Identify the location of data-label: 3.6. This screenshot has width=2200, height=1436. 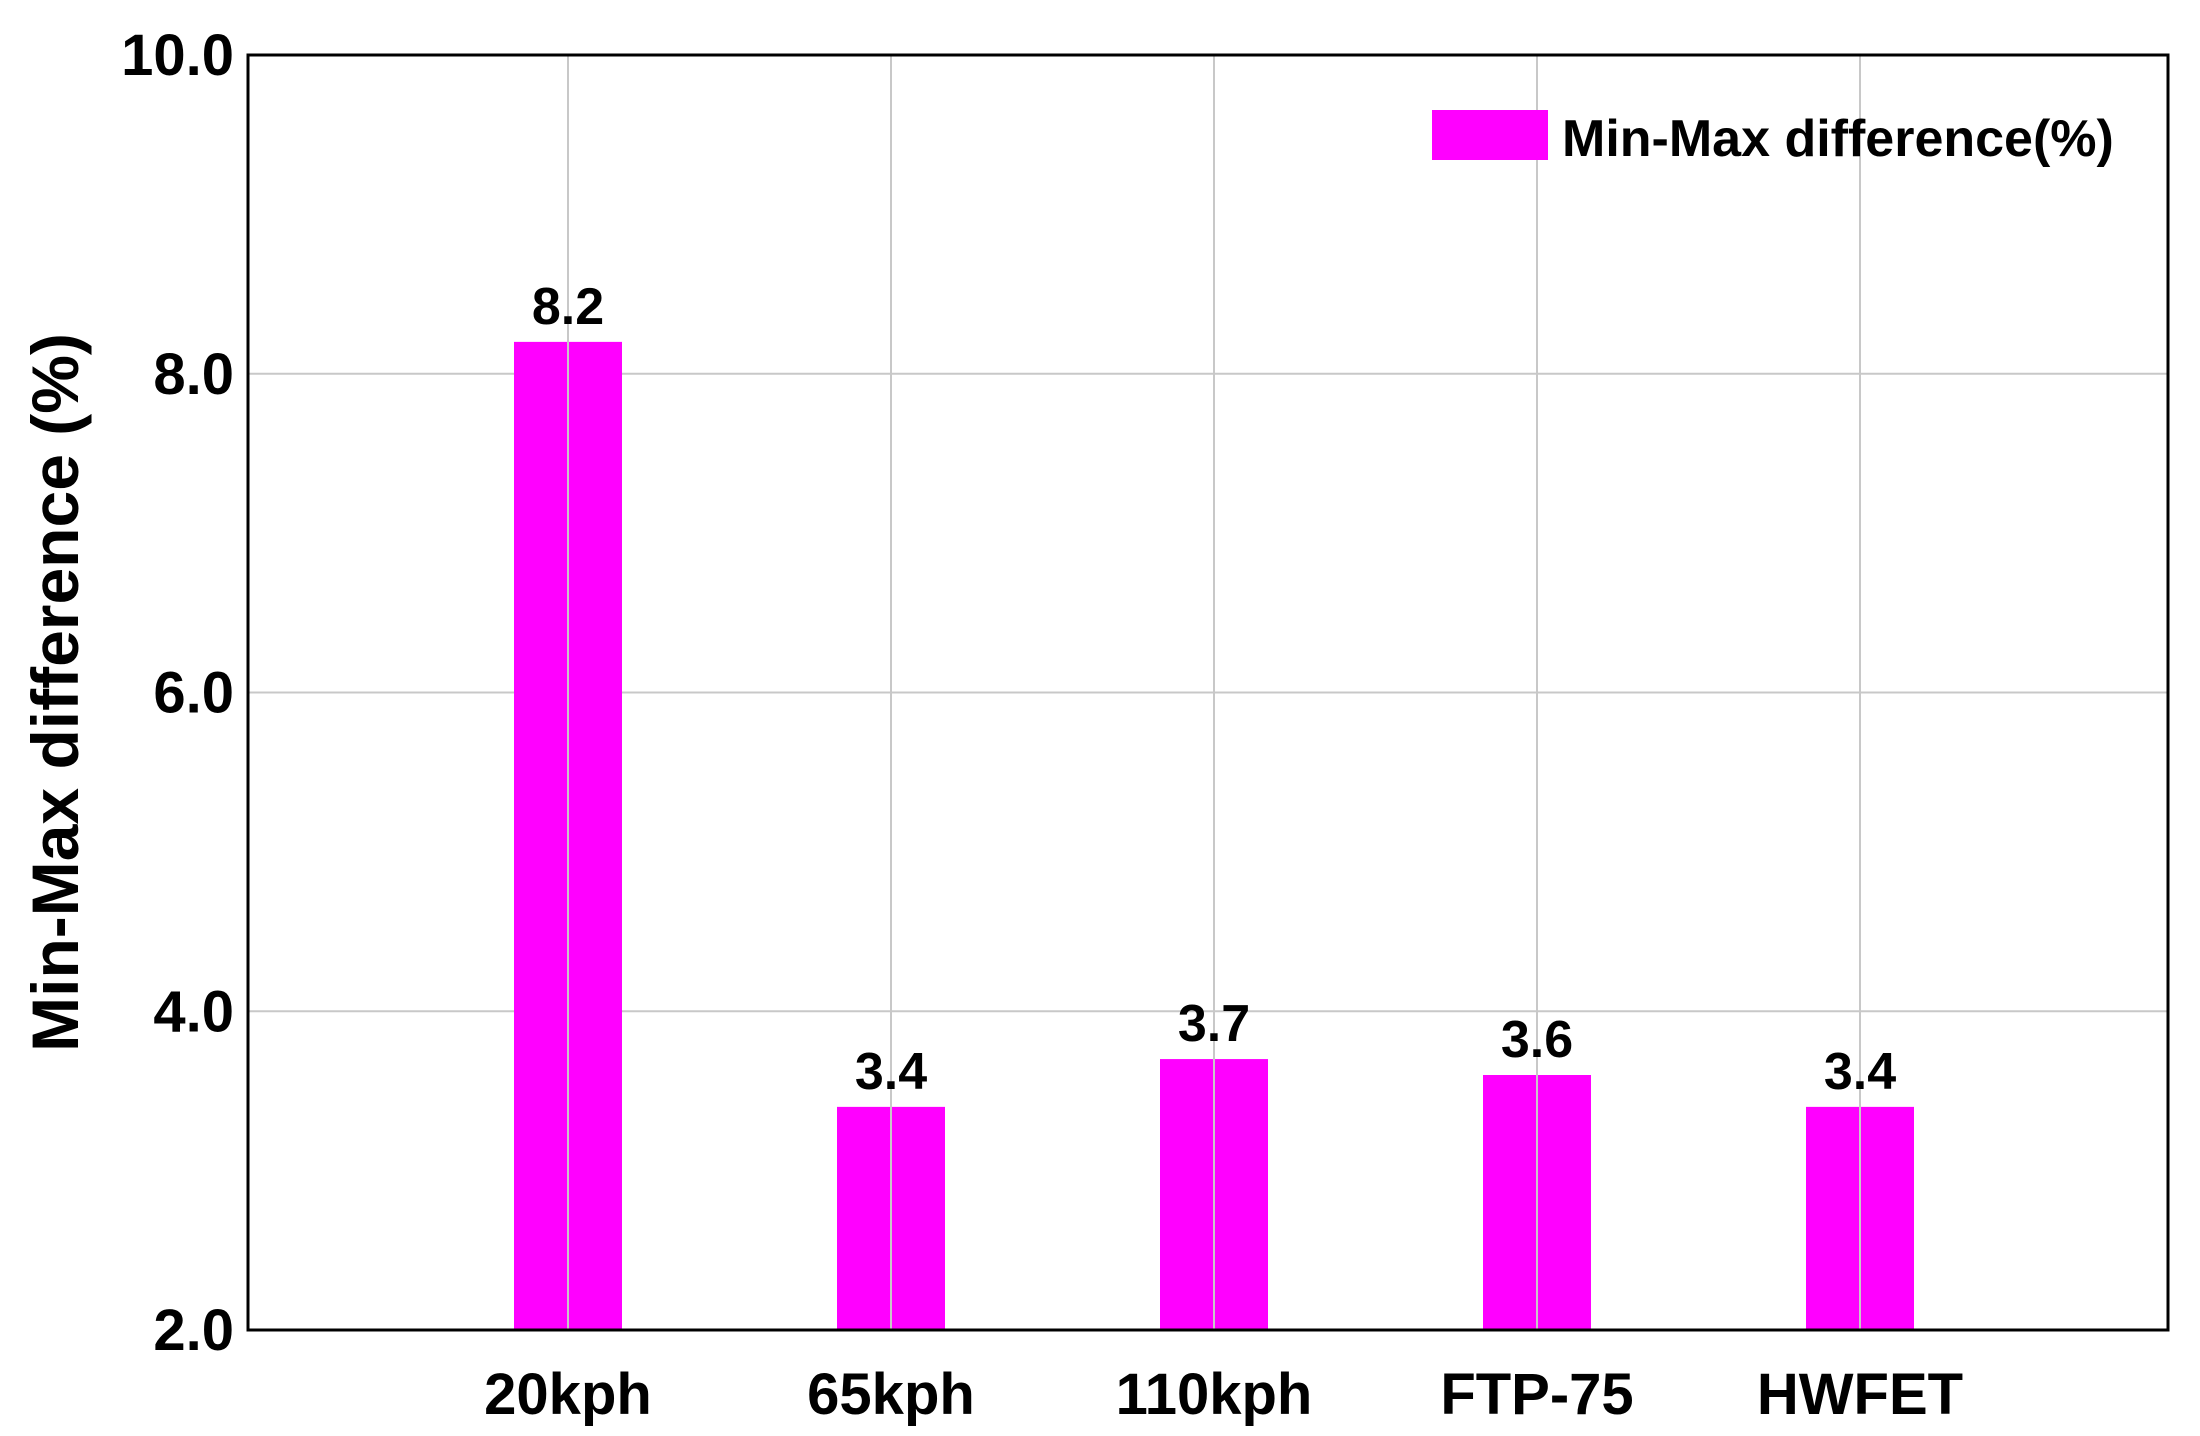
(1537, 1040).